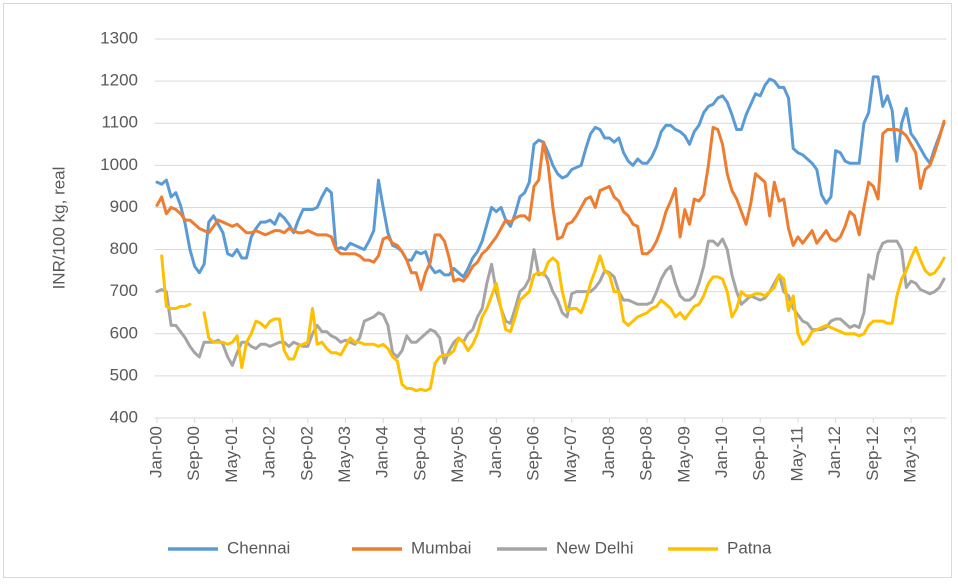 This screenshot has height=587, width=958. I want to click on x-tick-label: Sep-10, so click(759, 453).